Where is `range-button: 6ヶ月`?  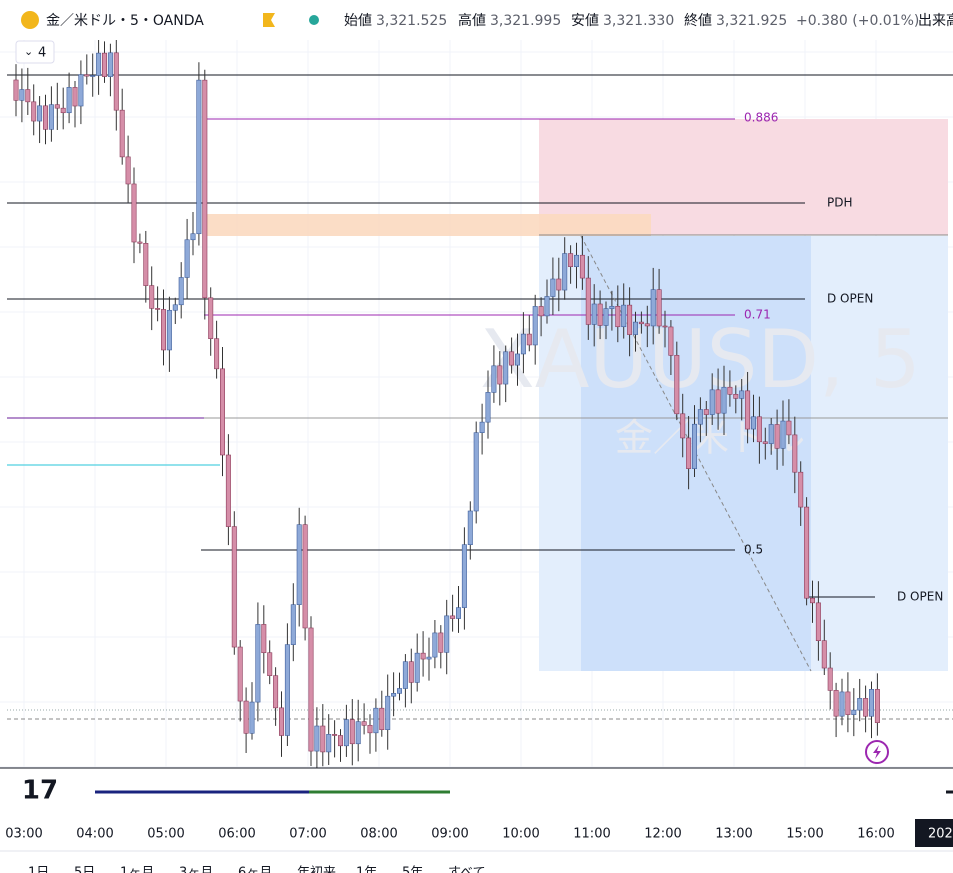 range-button: 6ヶ月 is located at coordinates (255, 869).